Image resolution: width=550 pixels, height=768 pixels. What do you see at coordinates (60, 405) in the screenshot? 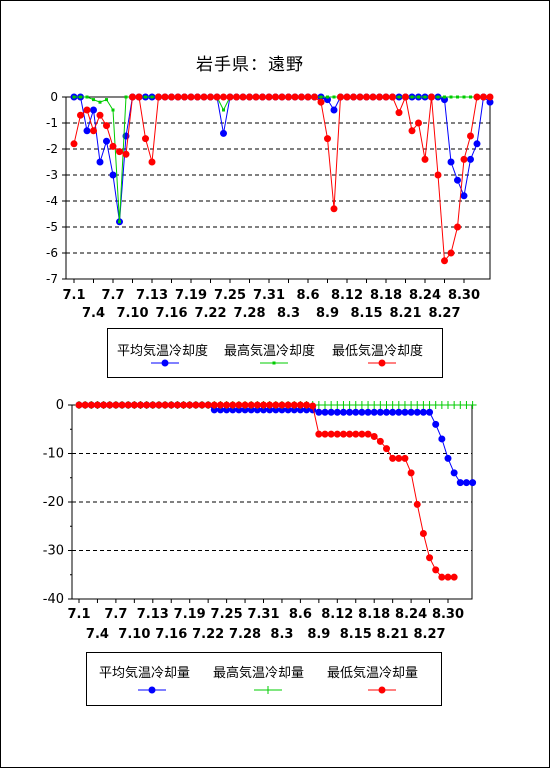
I see `y-tick-label: 0` at bounding box center [60, 405].